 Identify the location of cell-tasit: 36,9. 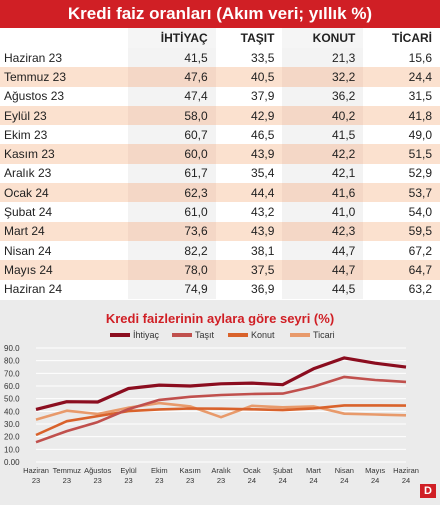
(249, 289).